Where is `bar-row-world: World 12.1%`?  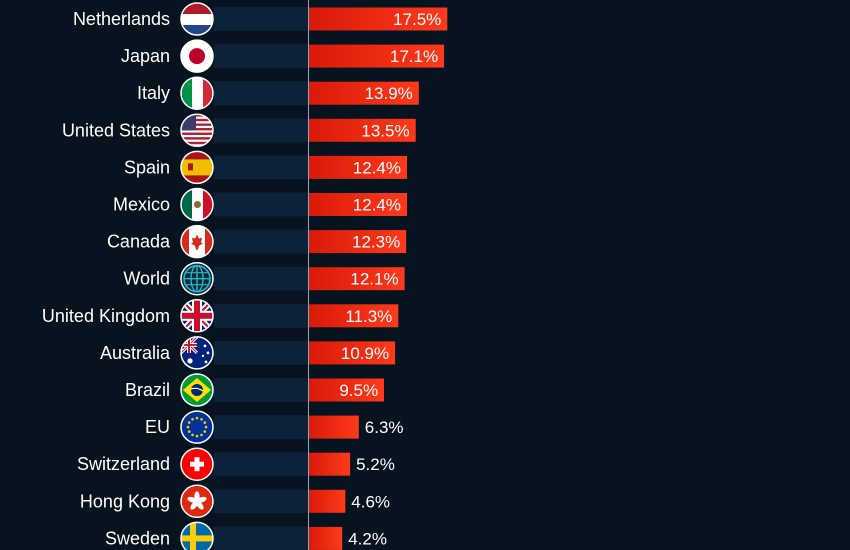 bar-row-world: World 12.1% is located at coordinates (264, 278).